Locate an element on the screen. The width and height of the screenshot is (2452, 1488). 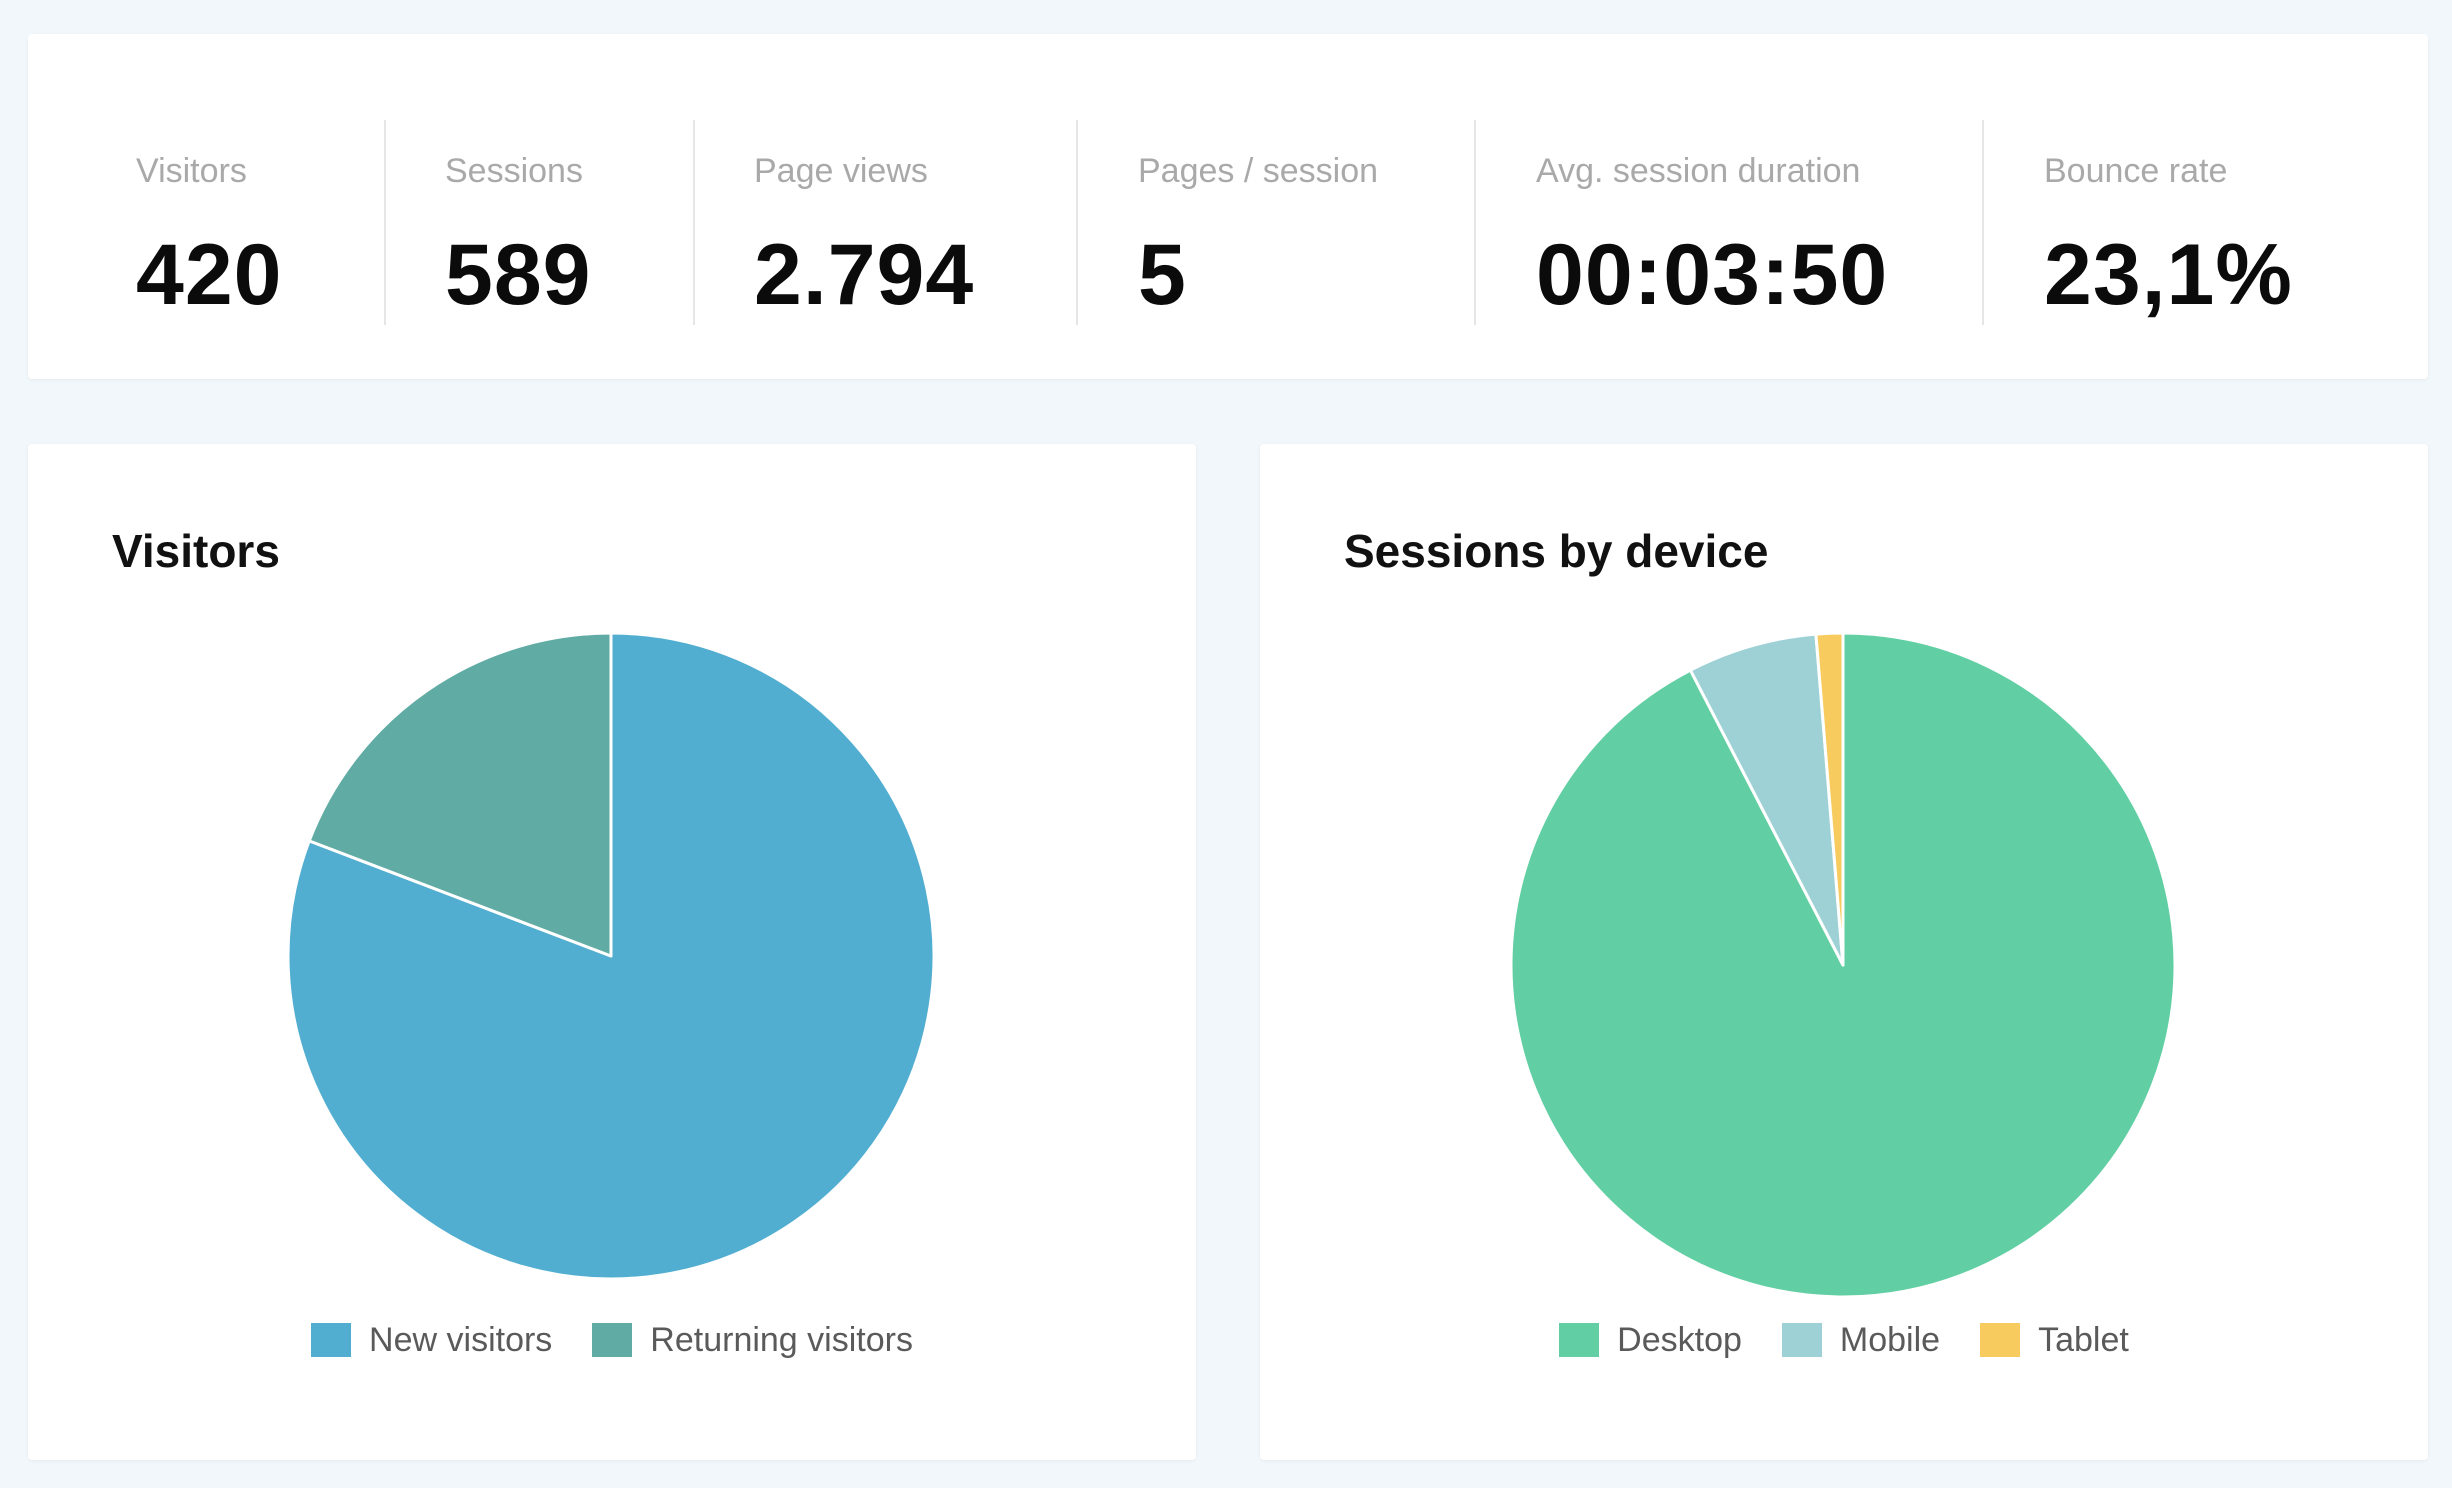
pie-slice-tablet is located at coordinates (1829, 799).